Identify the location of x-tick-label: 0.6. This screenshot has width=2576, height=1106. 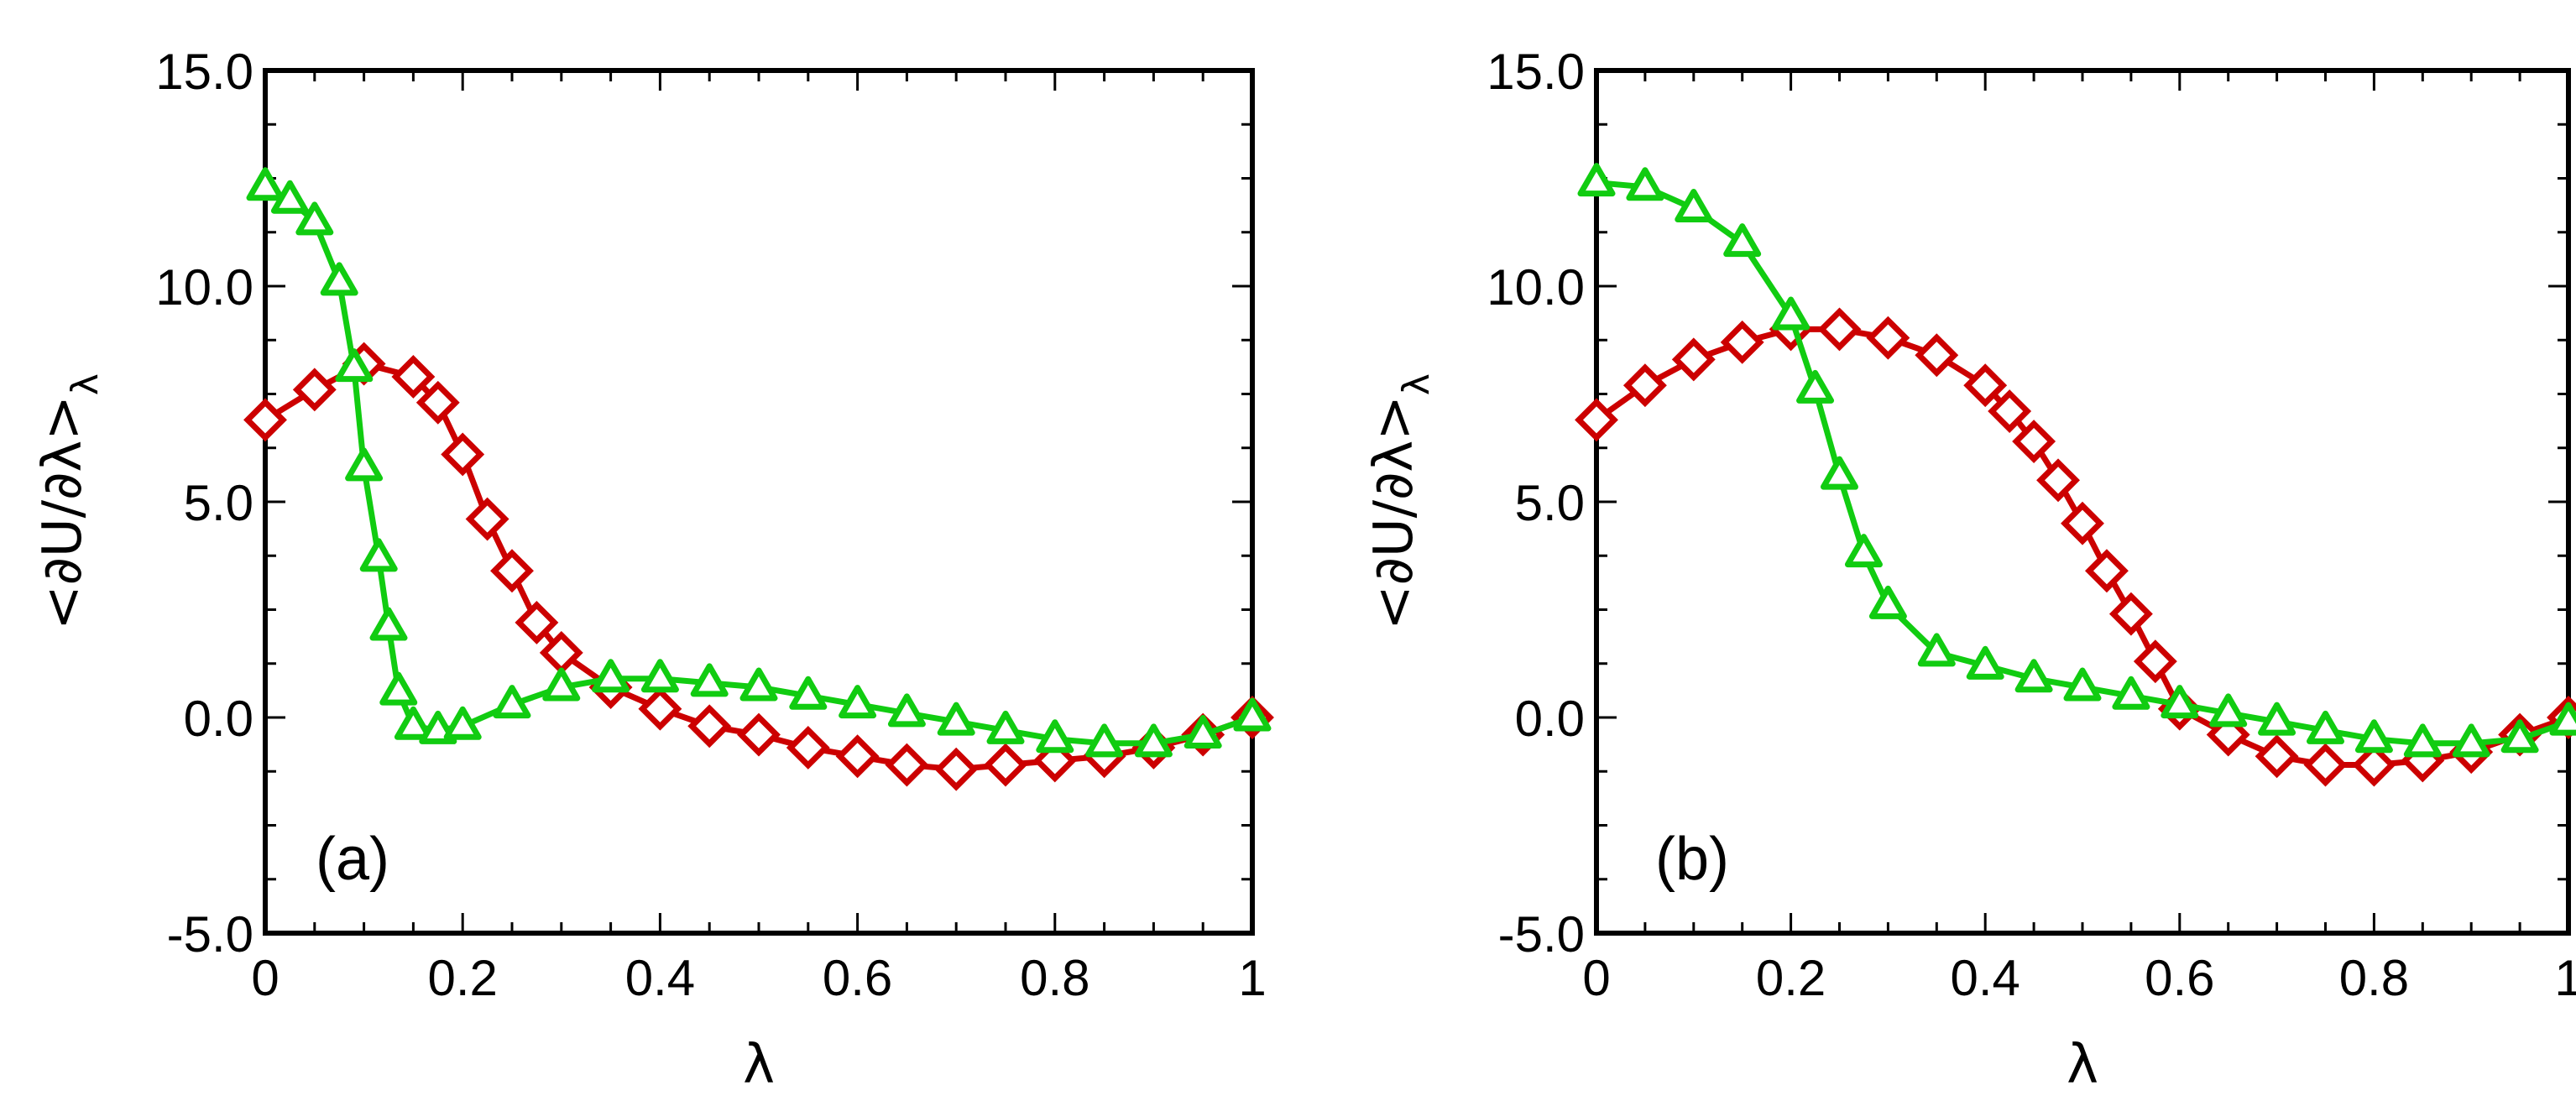
(2179, 978).